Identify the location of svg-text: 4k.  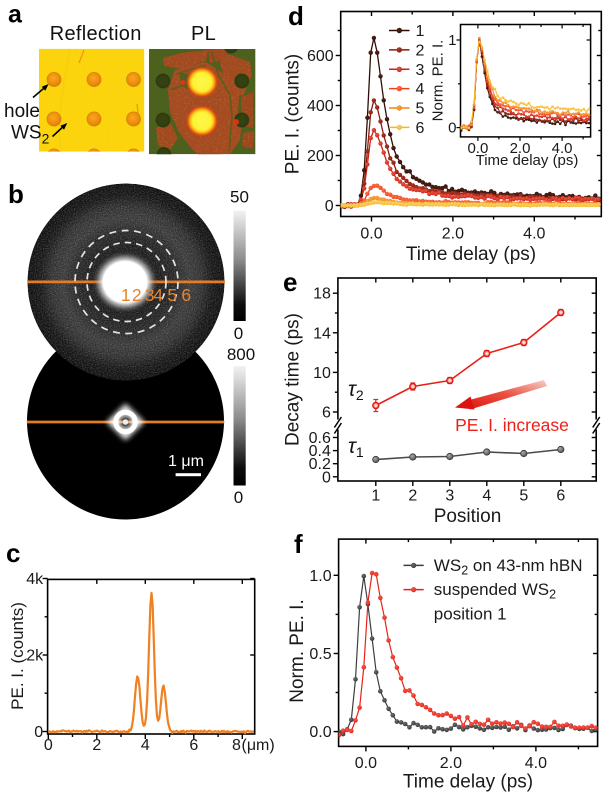
(35, 579).